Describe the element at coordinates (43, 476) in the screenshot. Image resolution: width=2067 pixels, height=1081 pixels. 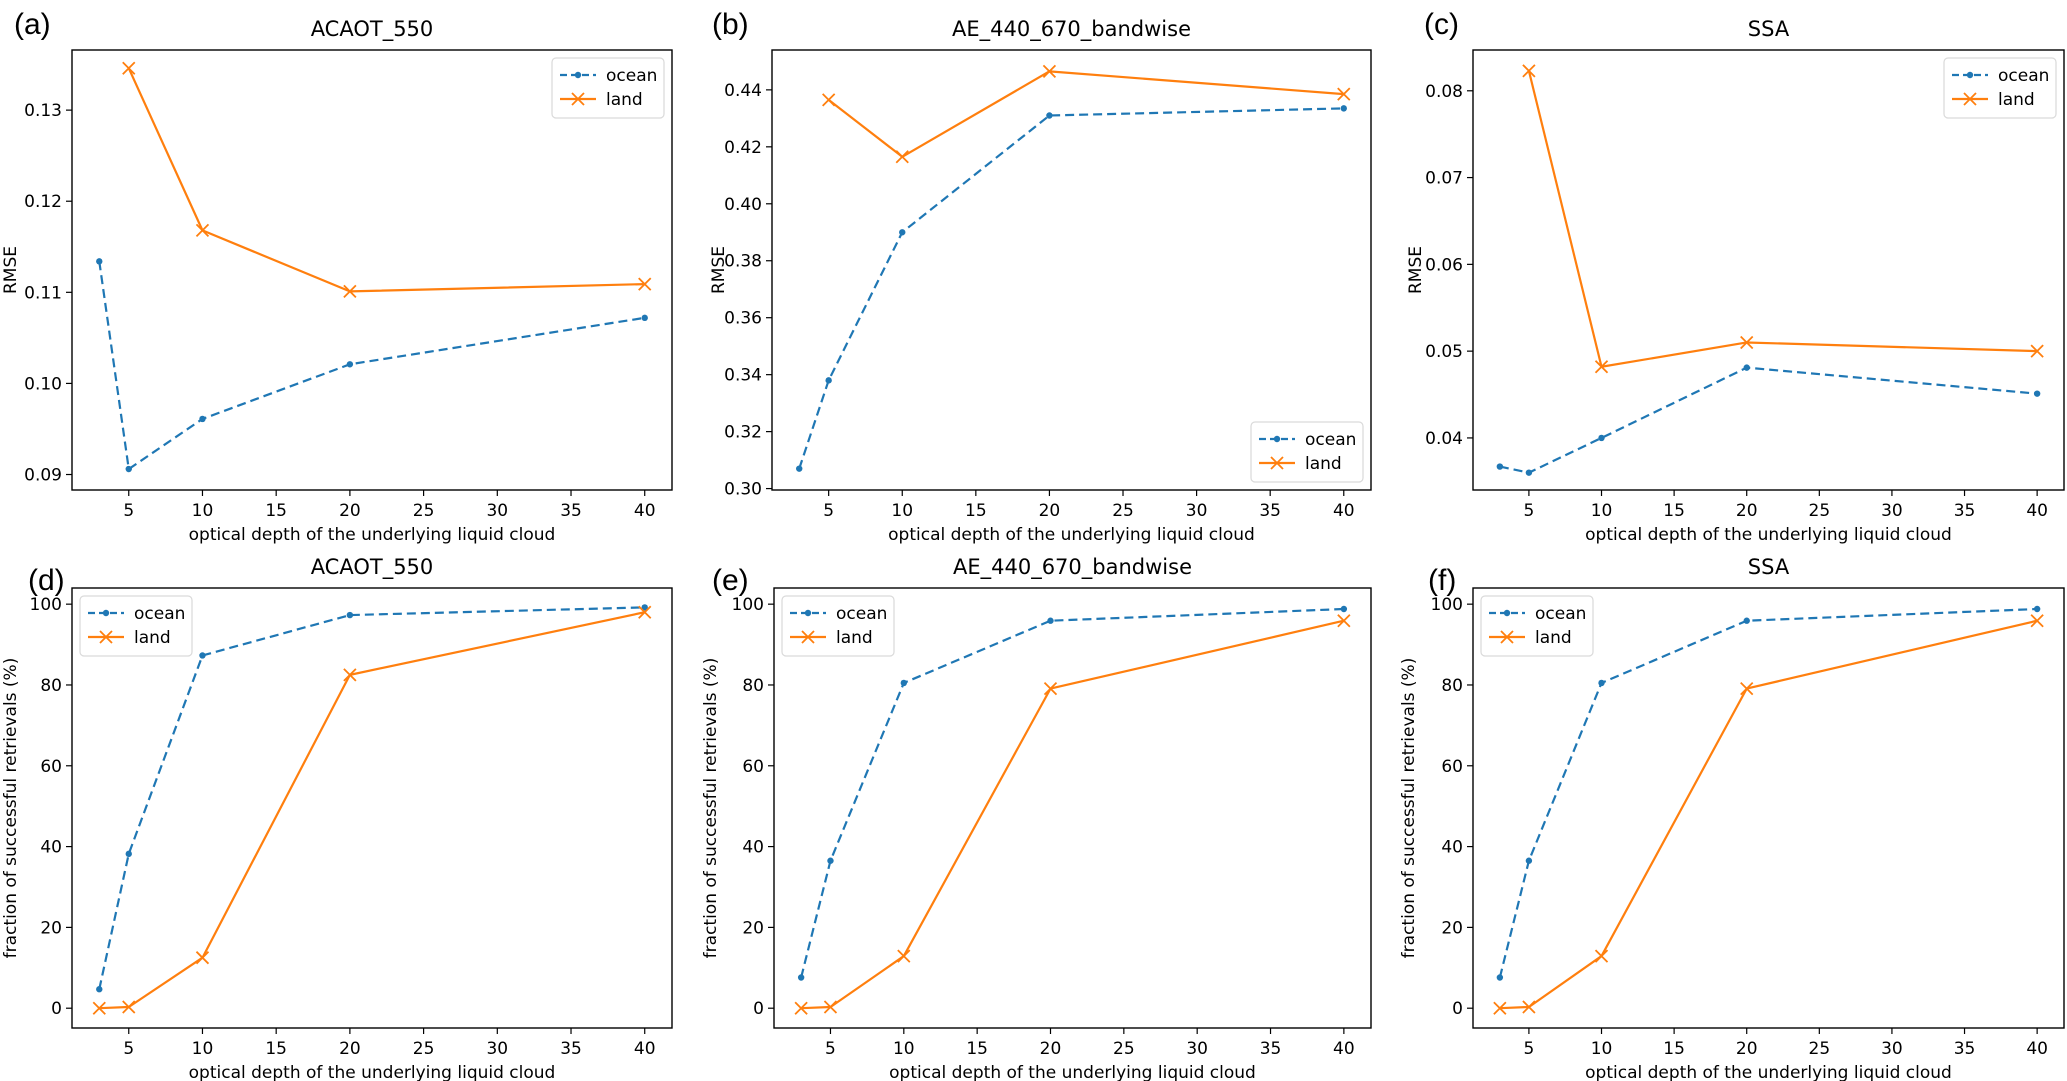
I see `y-tick-label: 0.09` at that location.